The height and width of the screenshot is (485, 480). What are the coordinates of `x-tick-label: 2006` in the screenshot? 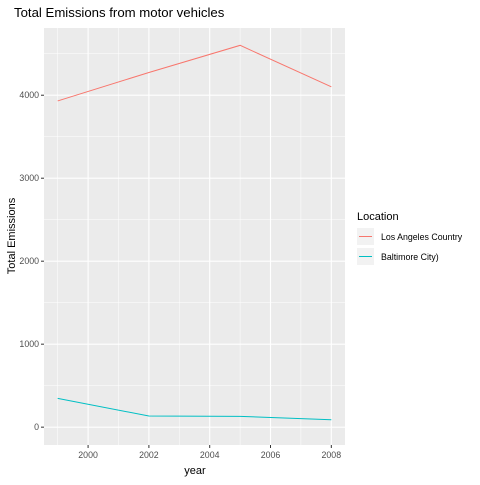 It's located at (271, 455).